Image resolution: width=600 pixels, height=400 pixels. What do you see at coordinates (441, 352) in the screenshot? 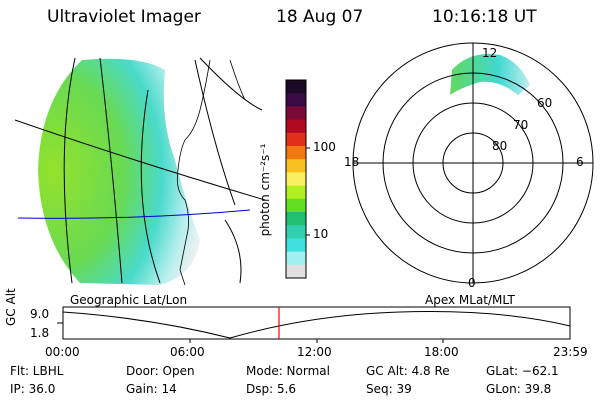
I see `altitude-xtick-1800: 18:00` at bounding box center [441, 352].